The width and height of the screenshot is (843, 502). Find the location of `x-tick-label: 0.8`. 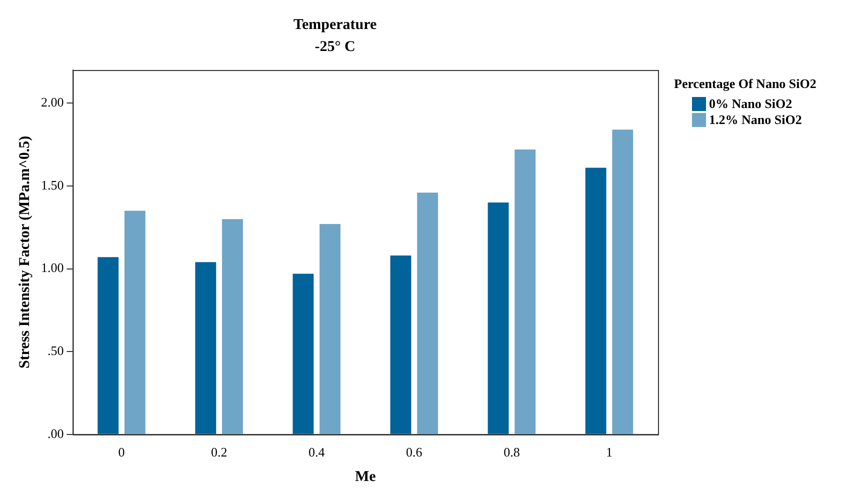

x-tick-label: 0.8 is located at coordinates (512, 452).